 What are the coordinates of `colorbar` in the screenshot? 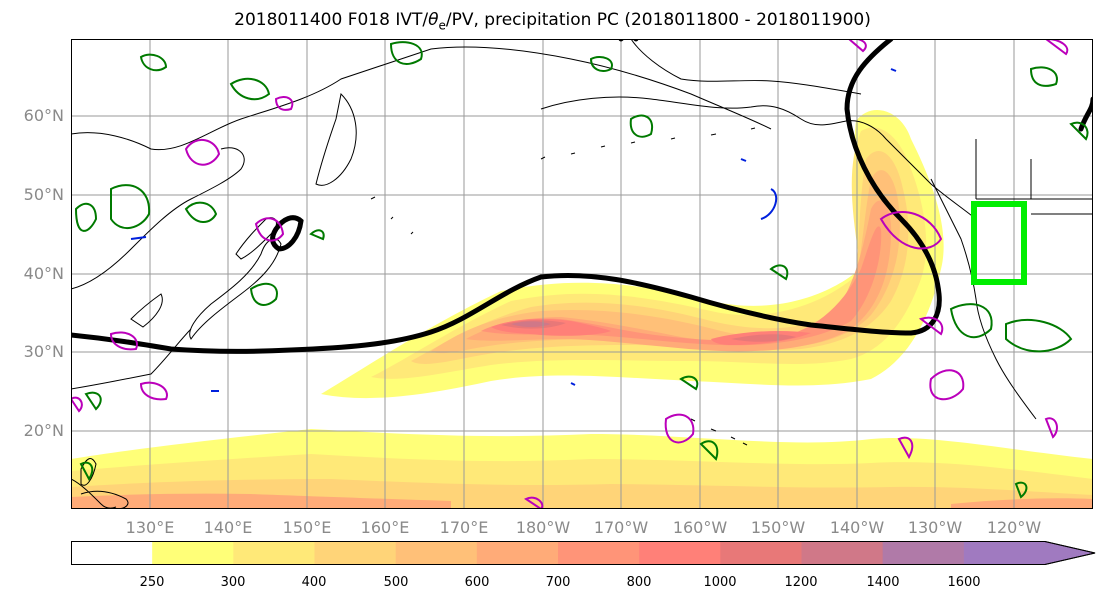 It's located at (583, 553).